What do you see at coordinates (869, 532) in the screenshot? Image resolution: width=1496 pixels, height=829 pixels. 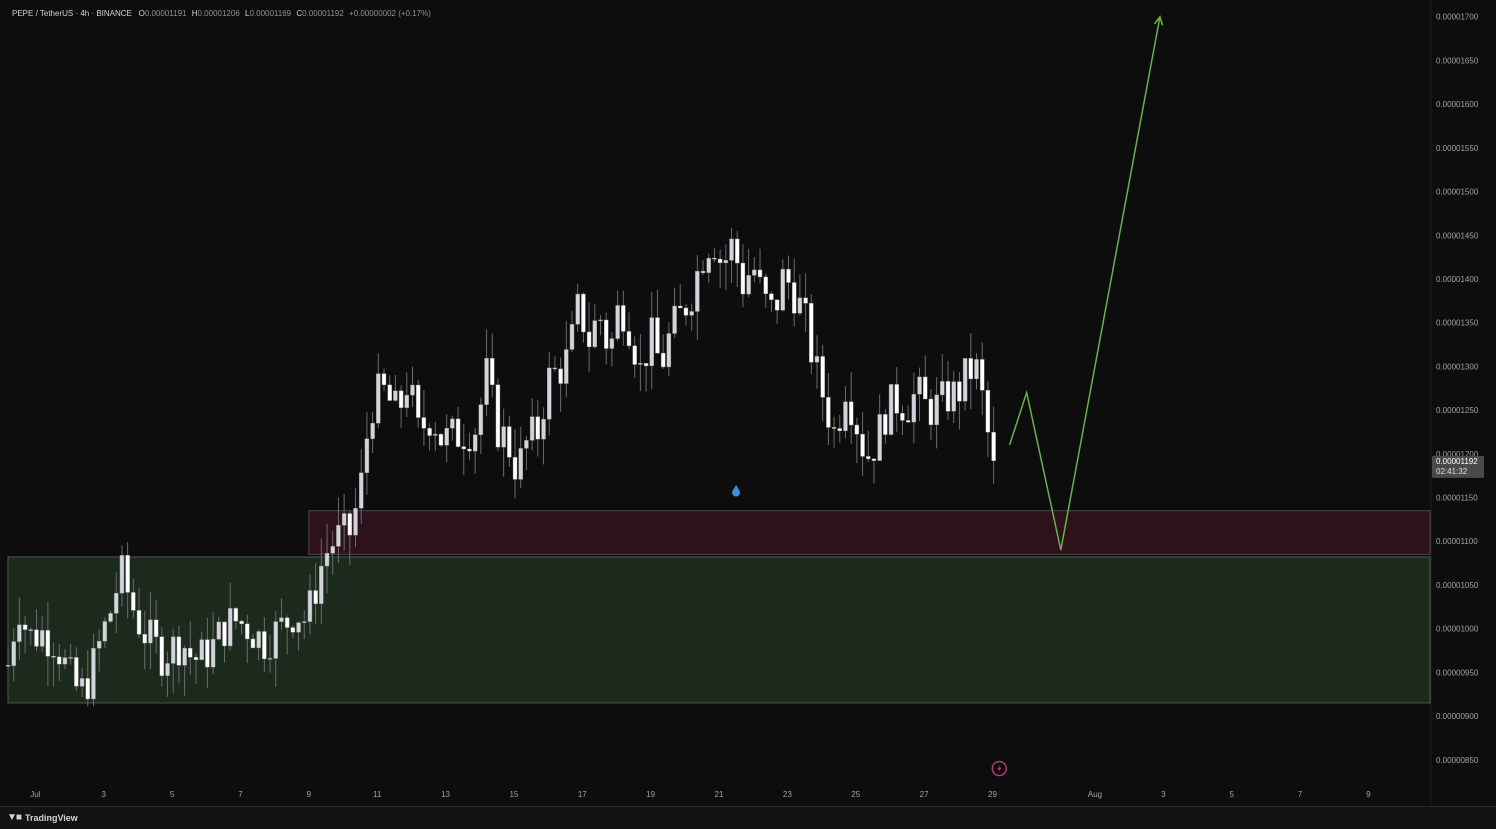 I see `supply-demand-red-zone` at bounding box center [869, 532].